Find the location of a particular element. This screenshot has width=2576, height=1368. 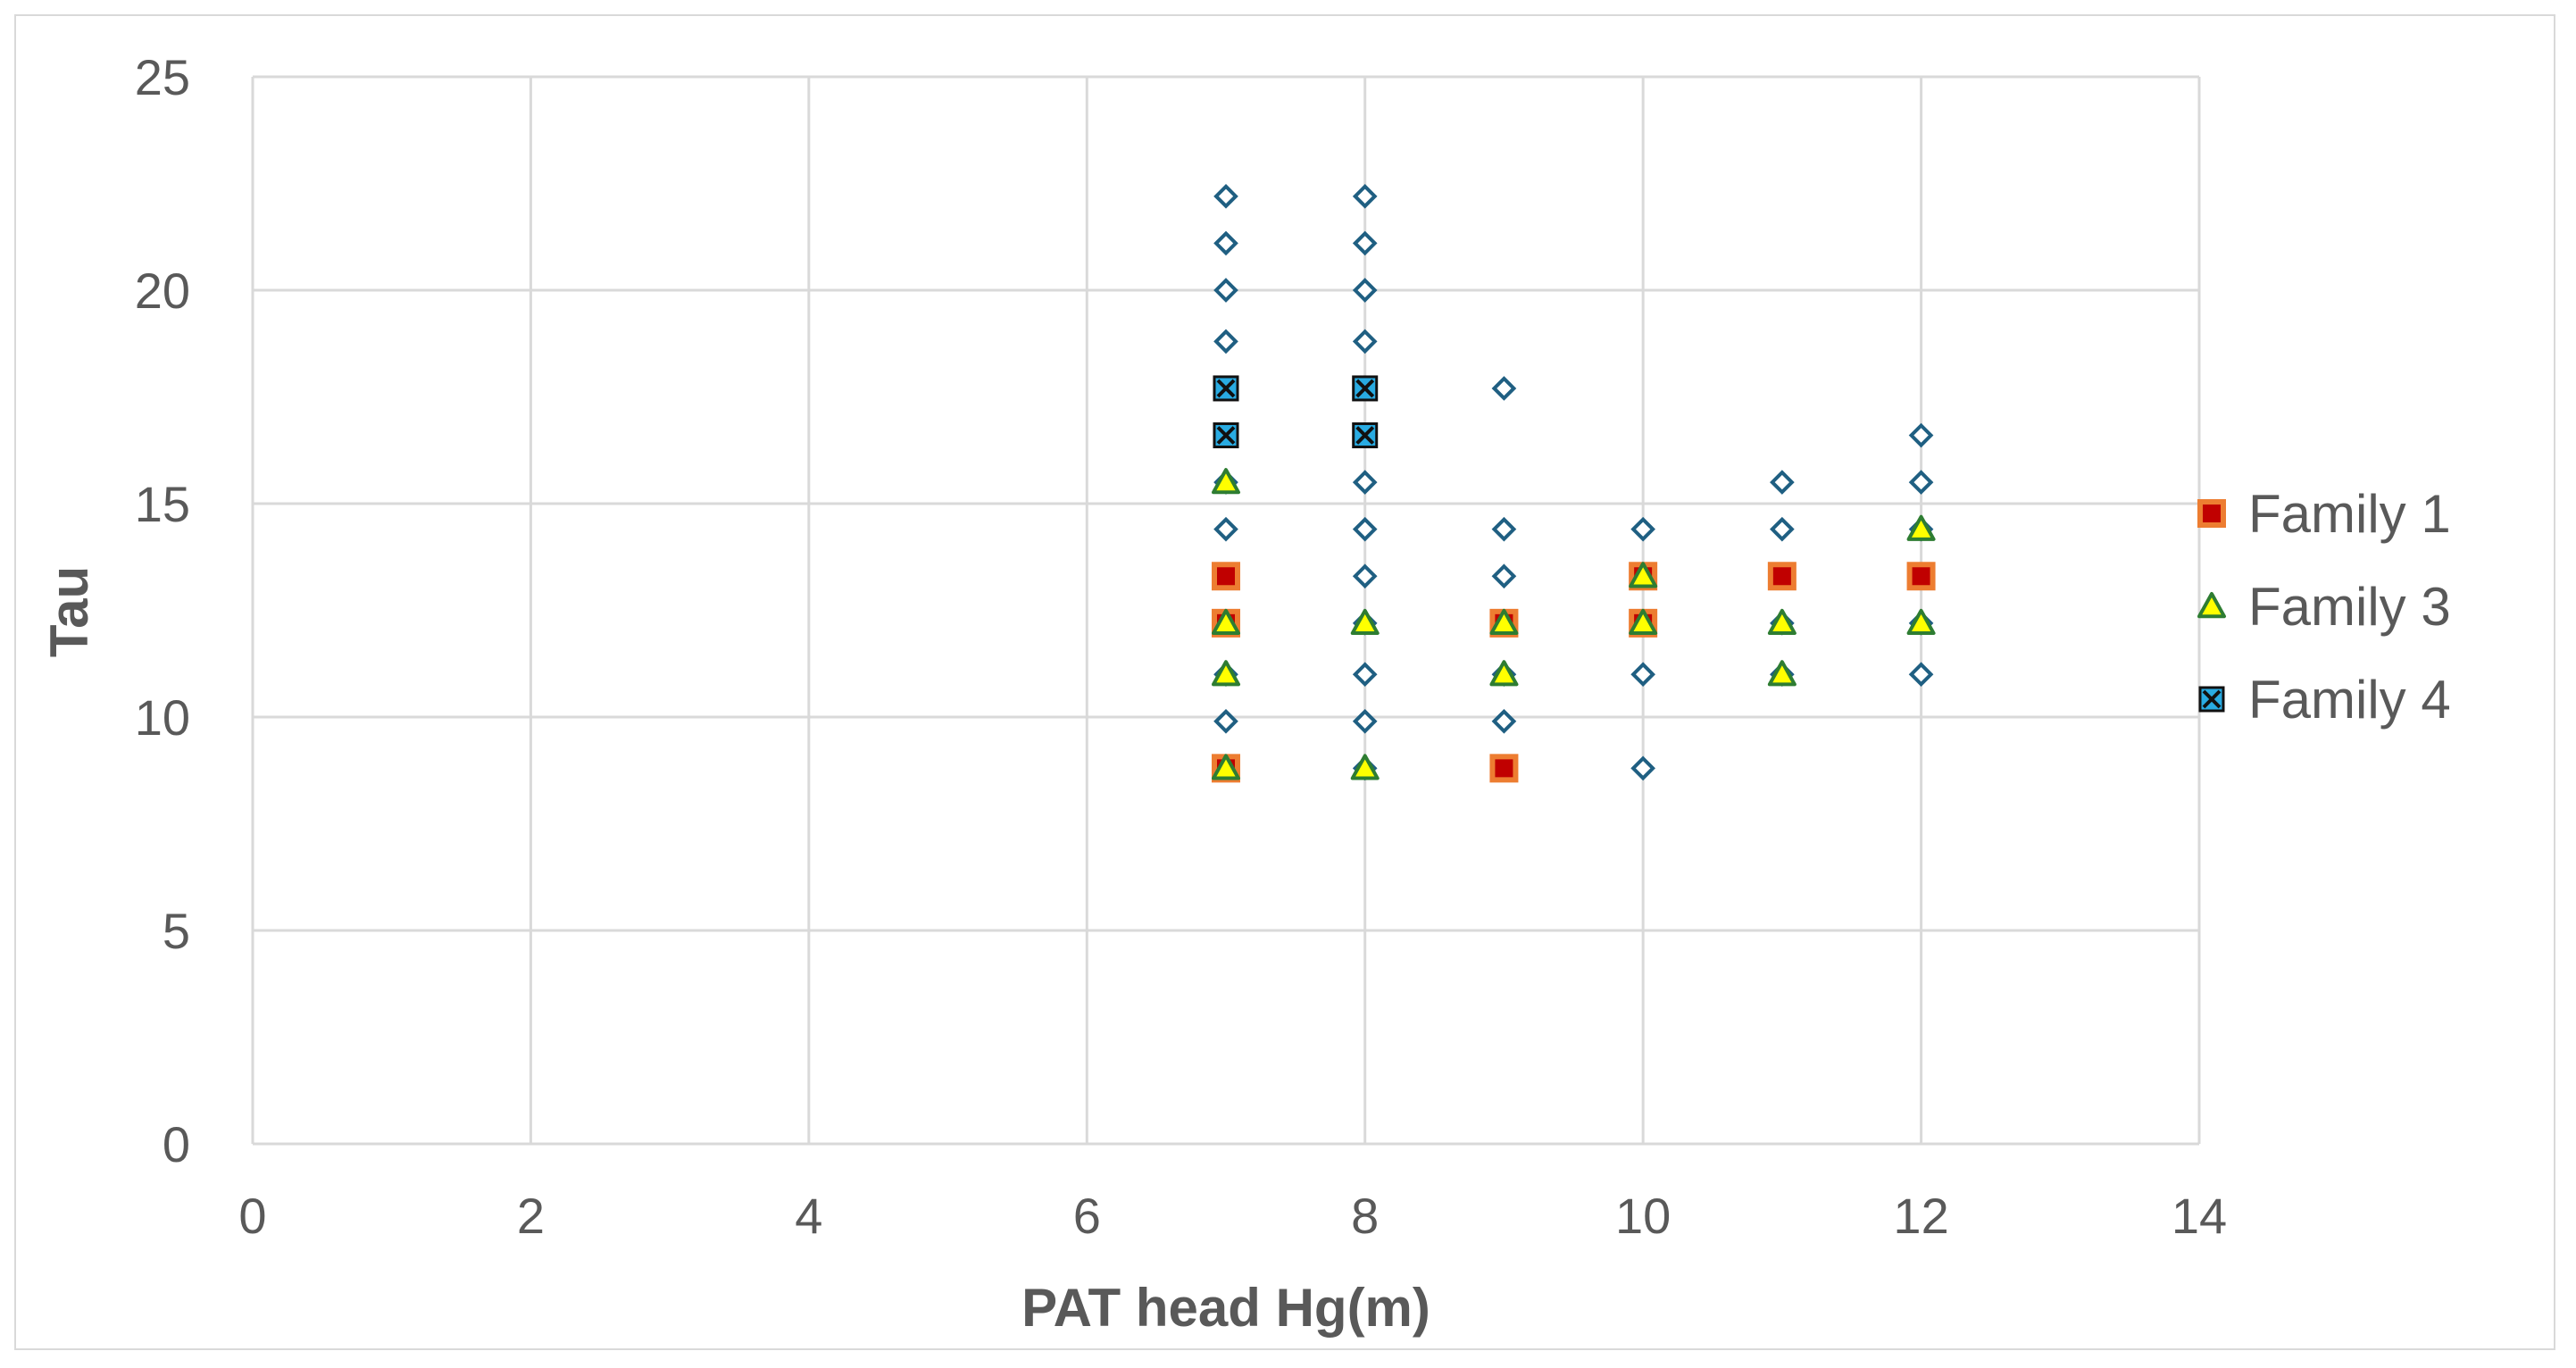

legend-item-family-4: Family 4 is located at coordinates (2324, 700).